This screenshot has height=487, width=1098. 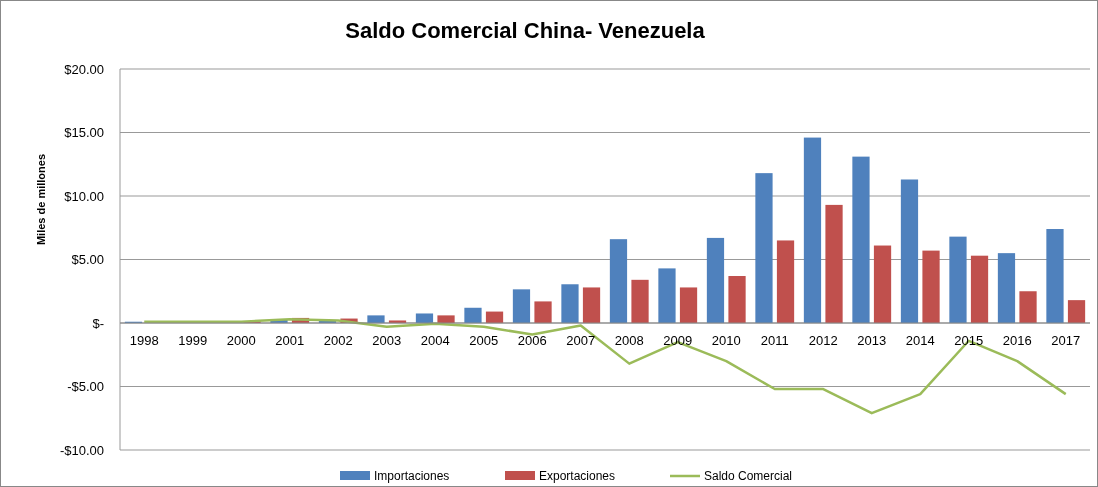 What do you see at coordinates (748, 476) in the screenshot?
I see `legend-label: Saldo Comercial` at bounding box center [748, 476].